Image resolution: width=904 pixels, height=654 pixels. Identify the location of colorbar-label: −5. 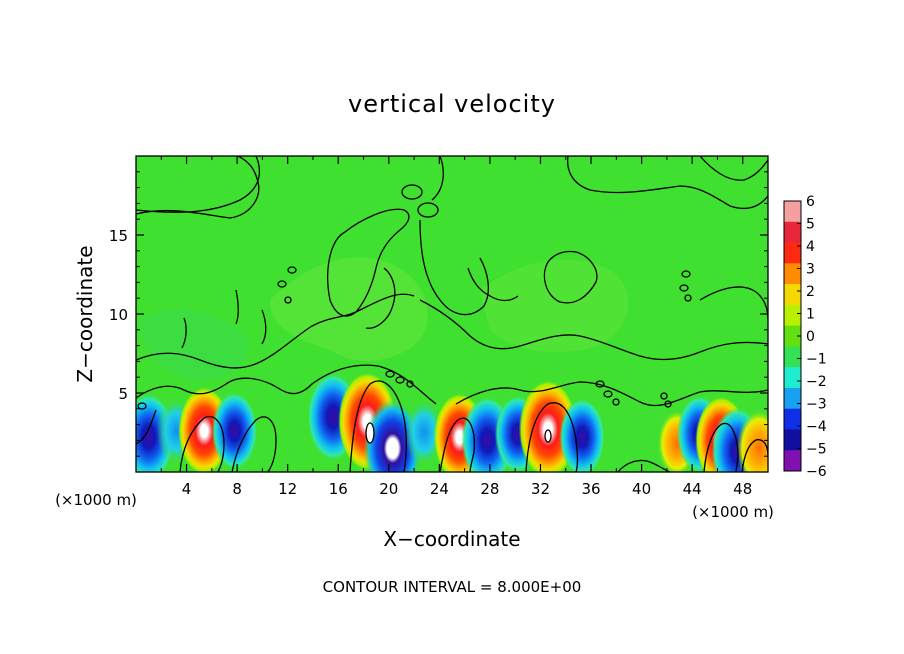
(816, 450).